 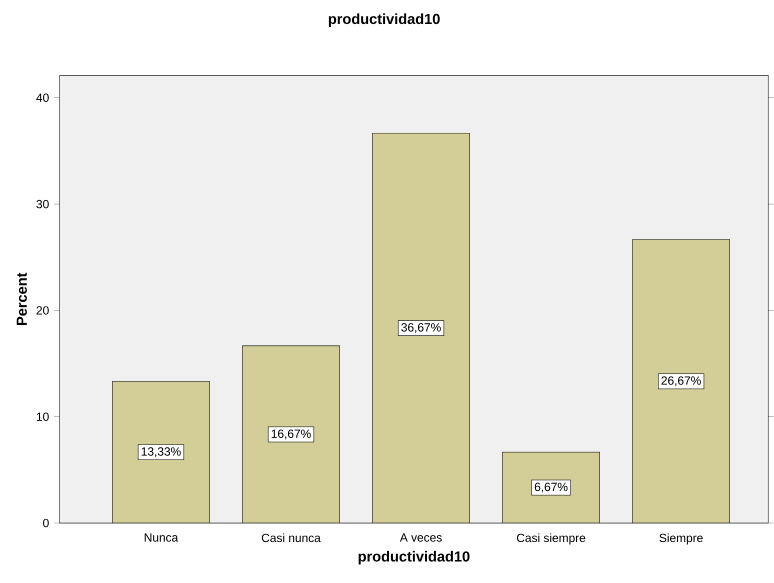 What do you see at coordinates (291, 435) in the screenshot?
I see `data-label: 16,67%` at bounding box center [291, 435].